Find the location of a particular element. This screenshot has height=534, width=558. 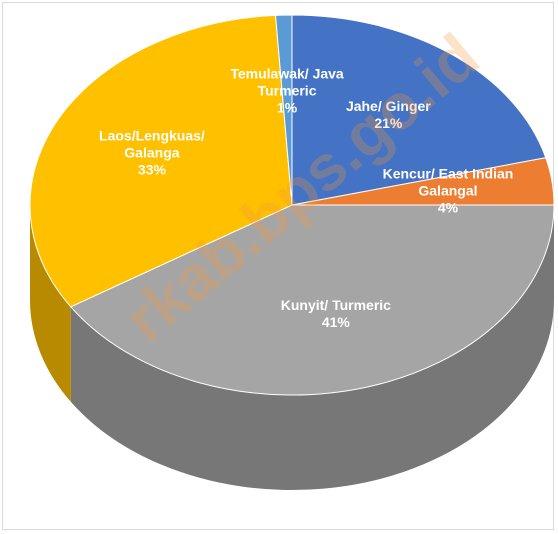

category-label: Kunyit/ Turmeric is located at coordinates (335, 305).